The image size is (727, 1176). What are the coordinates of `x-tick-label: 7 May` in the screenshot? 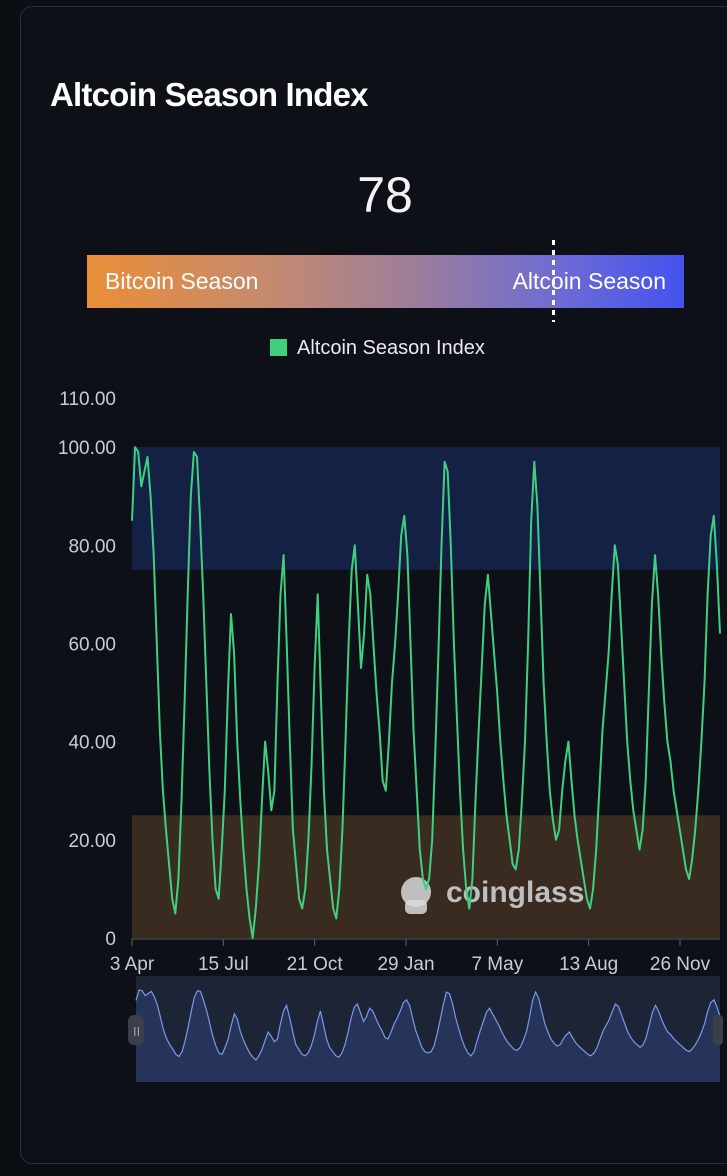 It's located at (497, 964).